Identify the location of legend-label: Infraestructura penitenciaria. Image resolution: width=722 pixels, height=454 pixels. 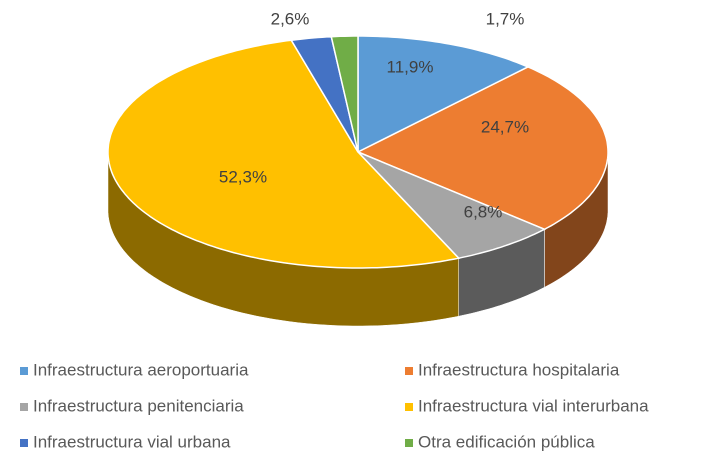
(138, 405).